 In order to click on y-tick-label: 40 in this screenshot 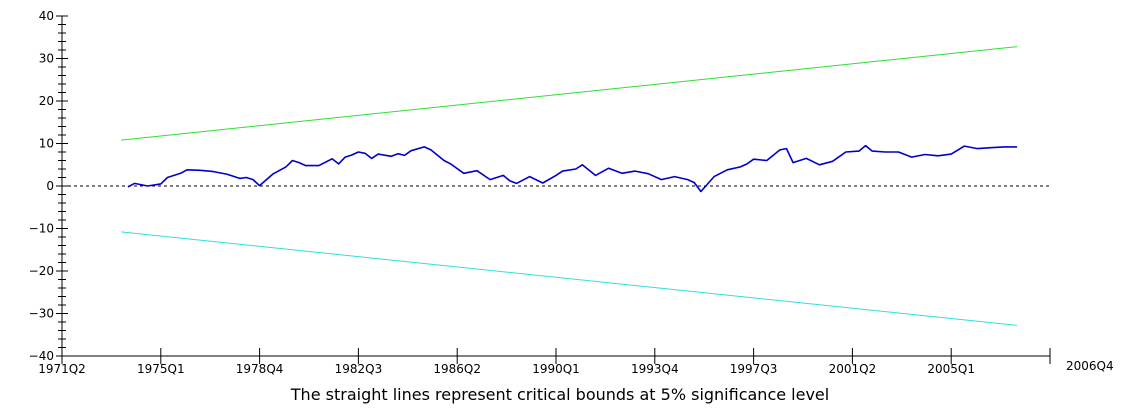, I will do `click(46, 16)`.